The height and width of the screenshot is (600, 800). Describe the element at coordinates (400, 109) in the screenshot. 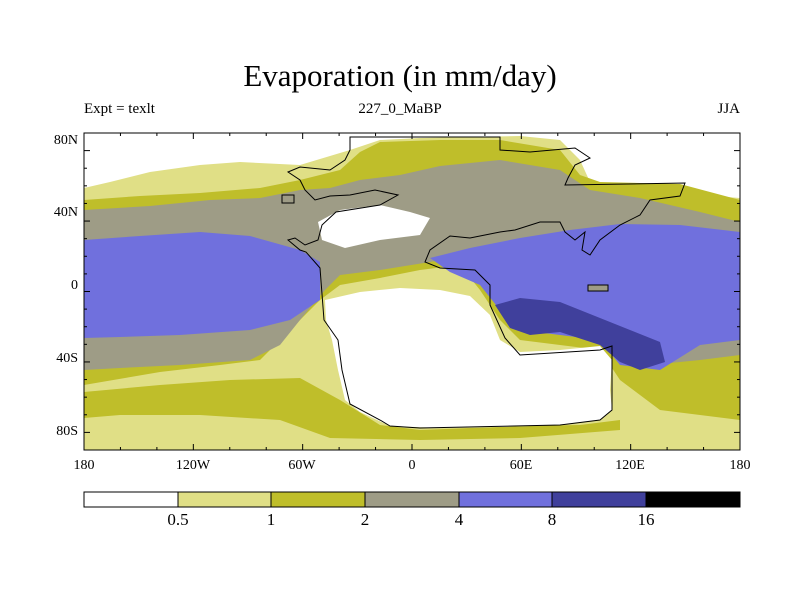

I see `time-label: 227_0_MaBP` at that location.